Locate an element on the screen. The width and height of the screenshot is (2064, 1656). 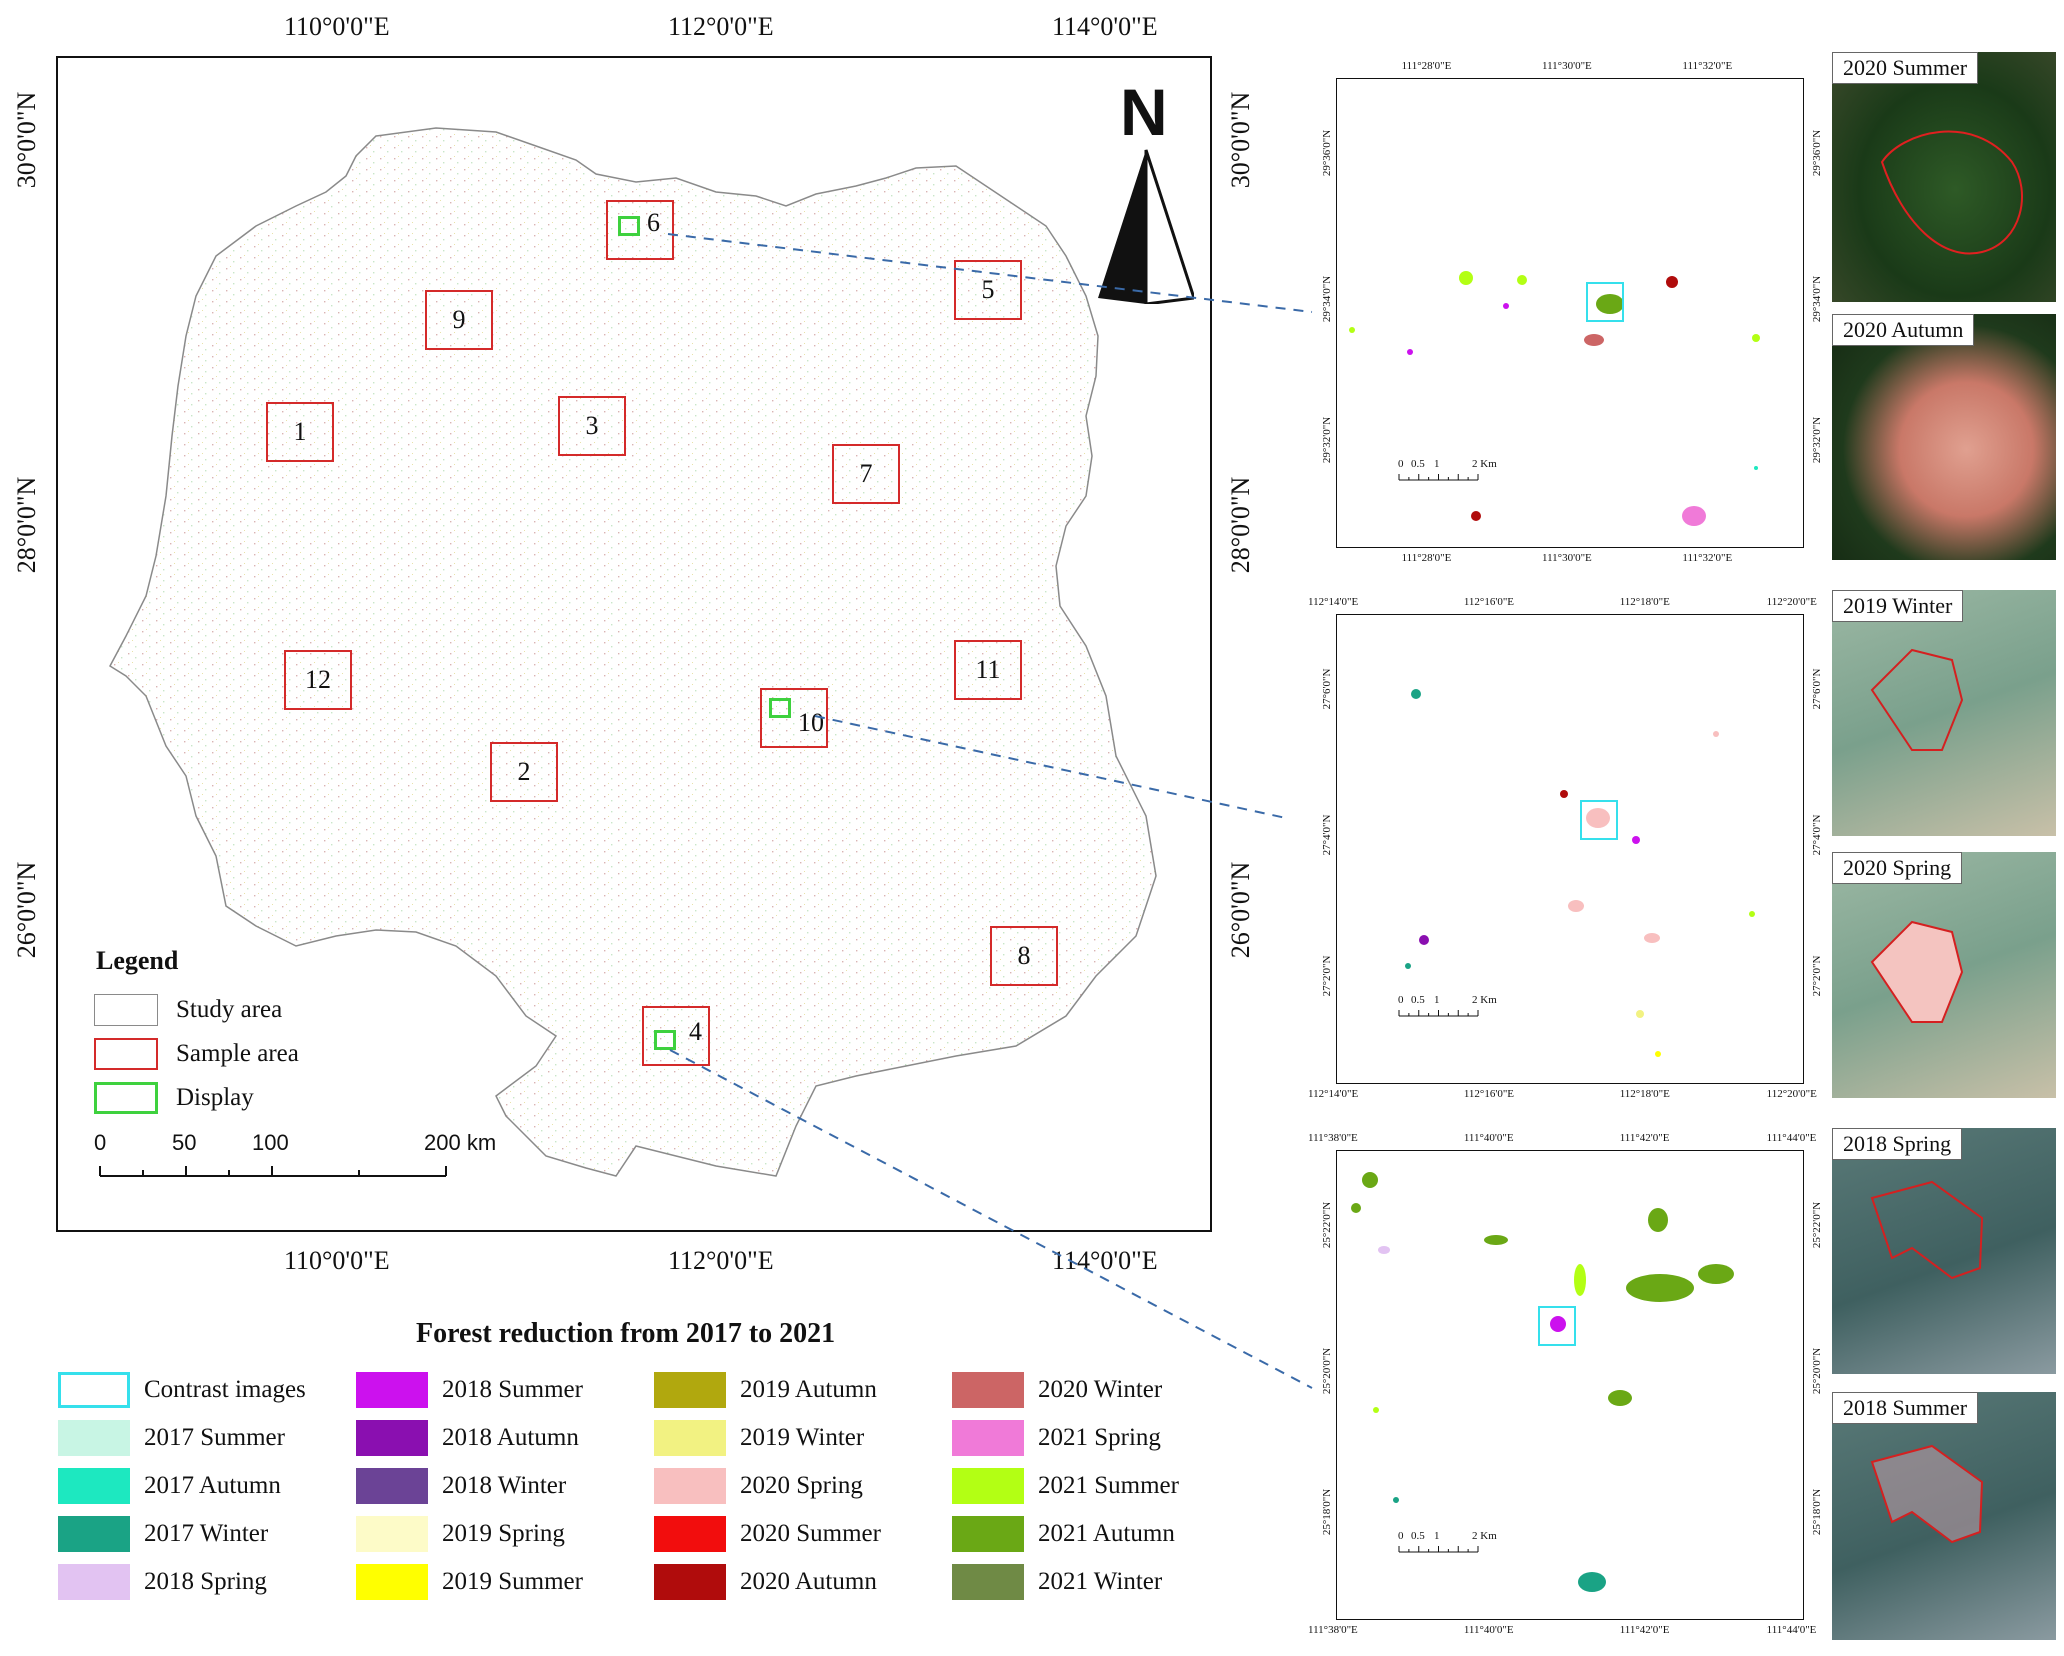
inset-top-lon-label: 111°44'0"E is located at coordinates (1791, 1138).